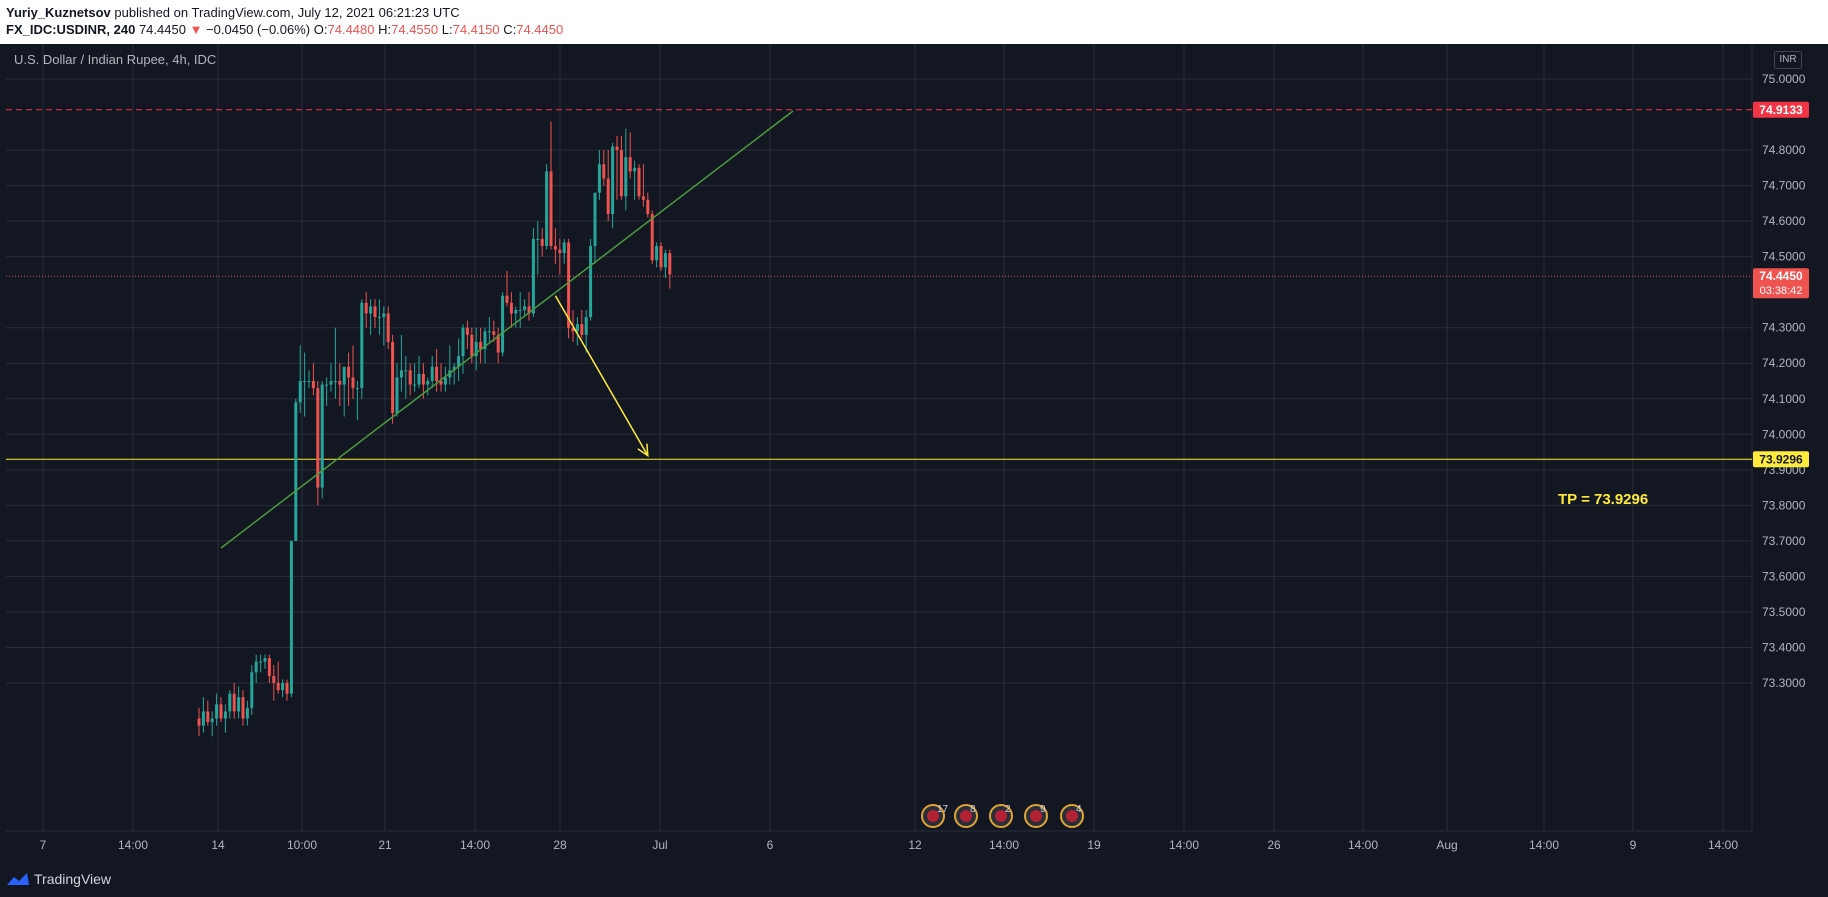 The width and height of the screenshot is (1828, 897). Describe the element at coordinates (73, 879) in the screenshot. I see `brand-name: TradingView` at that location.